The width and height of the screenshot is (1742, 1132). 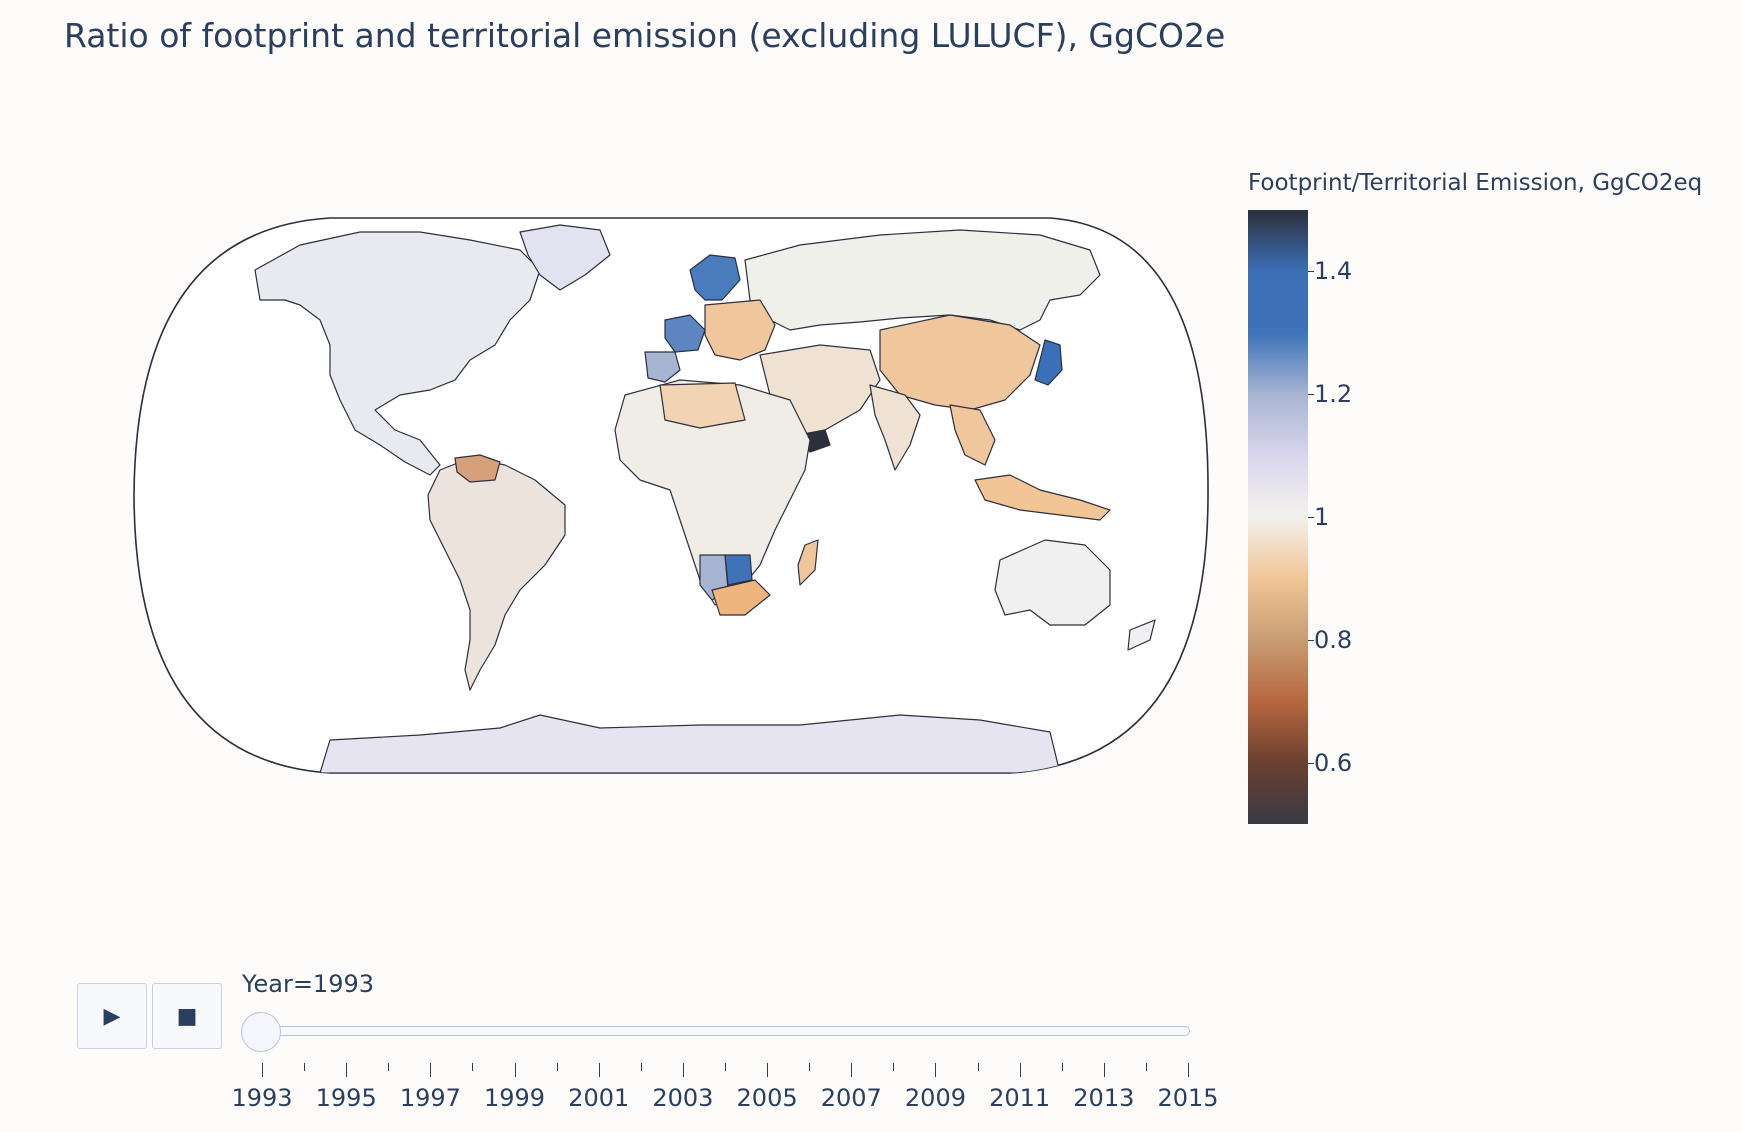 What do you see at coordinates (346, 1098) in the screenshot?
I see `slider-tick-label: 1995` at bounding box center [346, 1098].